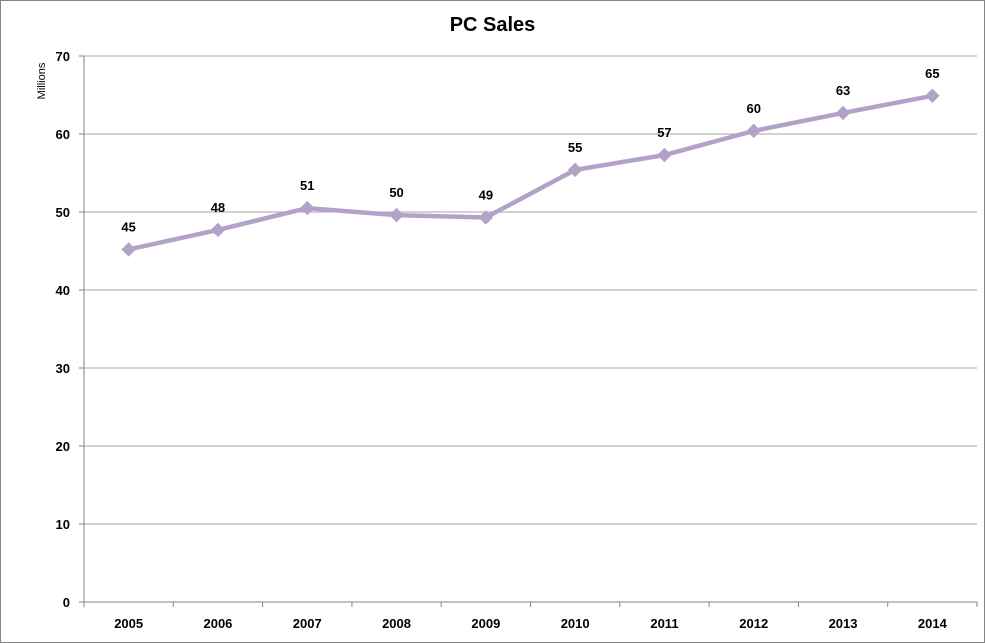 The width and height of the screenshot is (985, 643). I want to click on data-label: 45, so click(128, 226).